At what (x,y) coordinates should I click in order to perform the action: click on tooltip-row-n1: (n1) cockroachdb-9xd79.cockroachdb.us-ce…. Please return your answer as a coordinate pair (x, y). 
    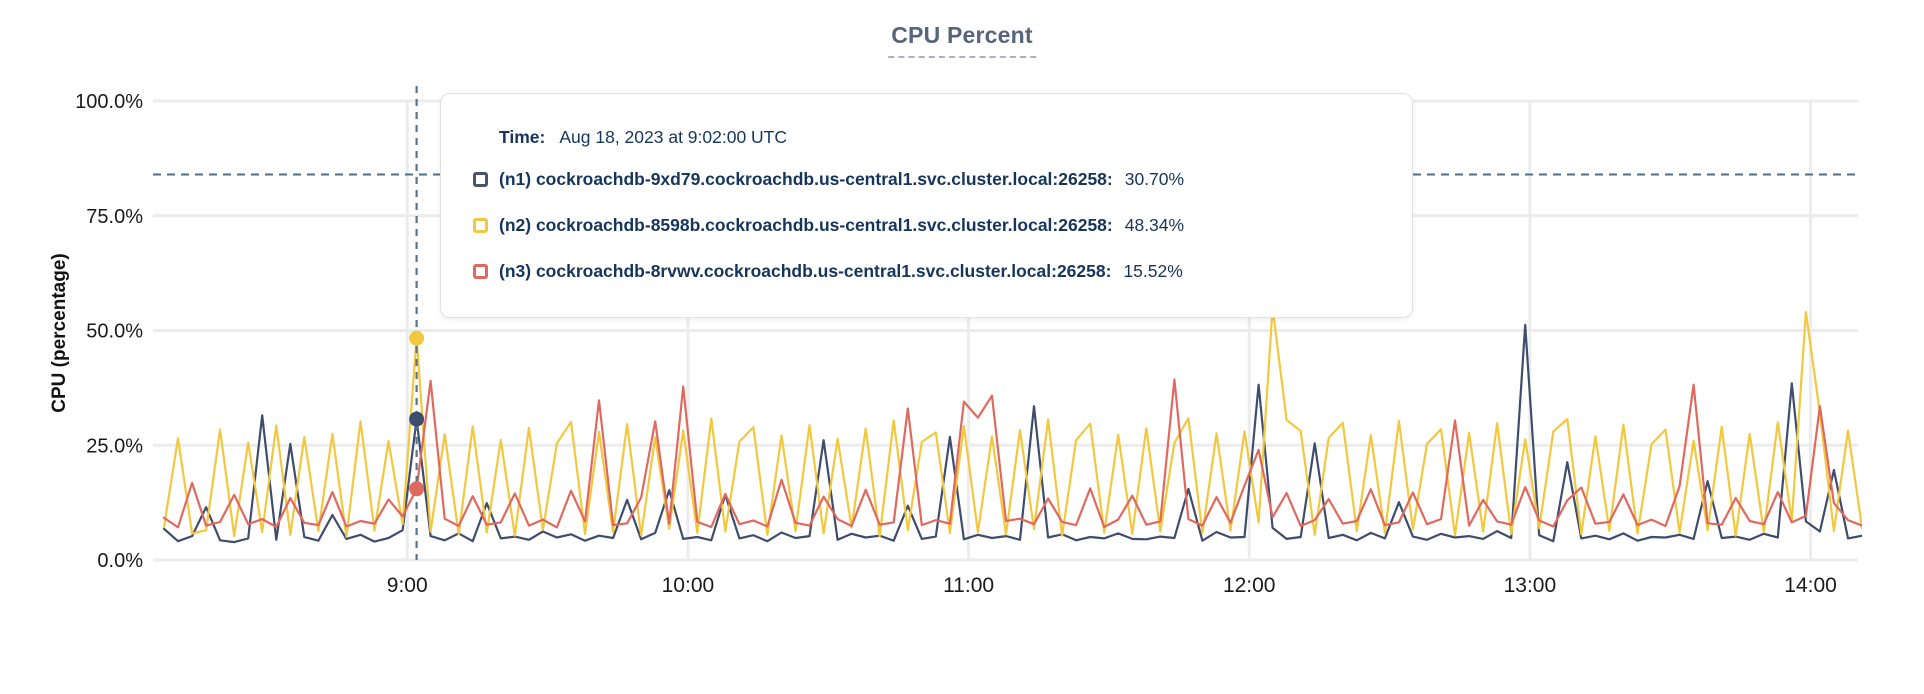
    Looking at the image, I should click on (942, 179).